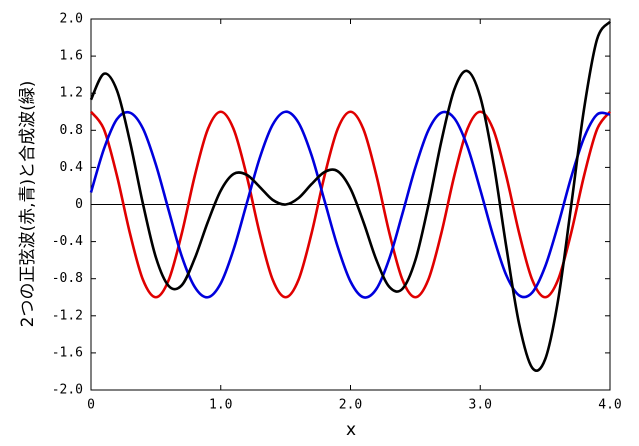 The width and height of the screenshot is (639, 446). Describe the element at coordinates (67, 352) in the screenshot. I see `y-tick-label: -1.6` at that location.